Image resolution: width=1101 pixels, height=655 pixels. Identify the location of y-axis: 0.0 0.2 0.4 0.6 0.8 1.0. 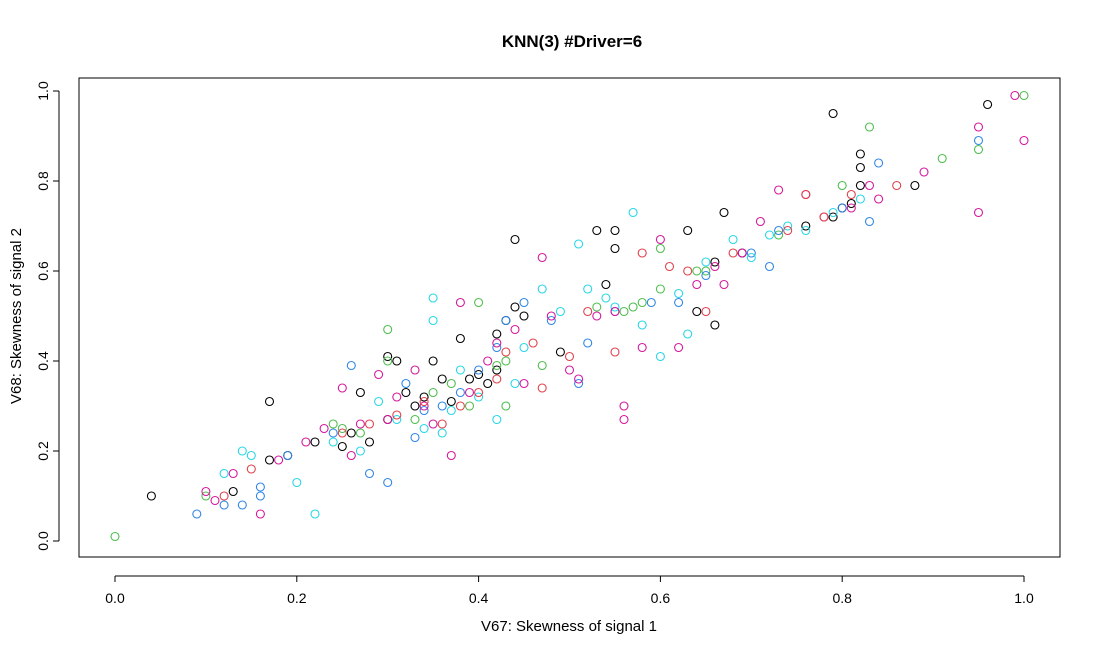
(47, 316).